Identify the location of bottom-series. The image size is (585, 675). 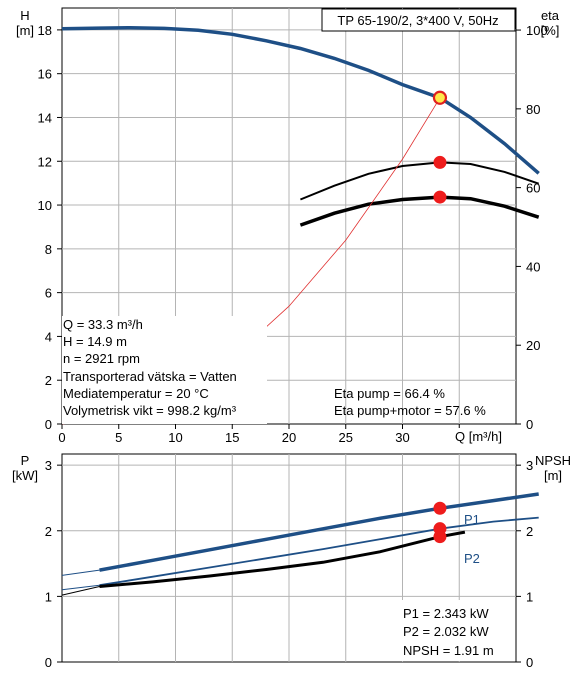
(300, 544).